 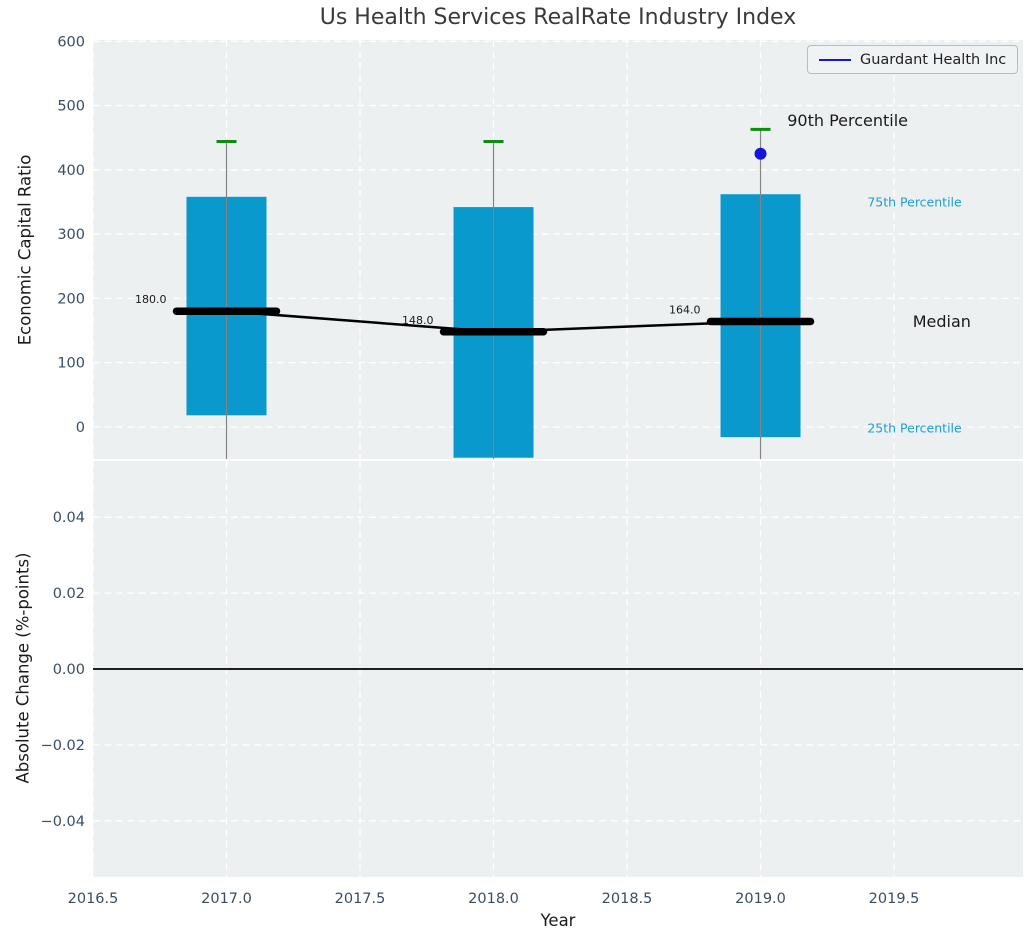 What do you see at coordinates (835, 59) in the screenshot?
I see `legend-line-sample` at bounding box center [835, 59].